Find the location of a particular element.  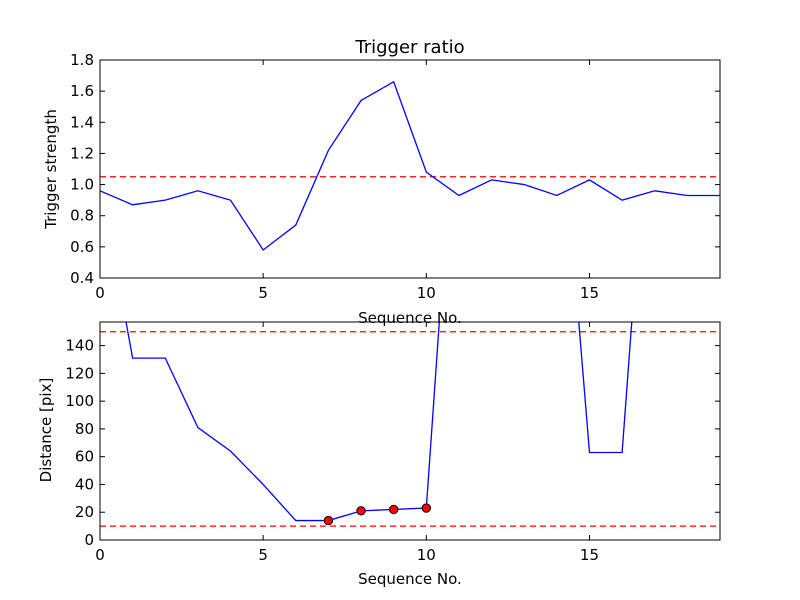

y-tick-label: 40 is located at coordinates (84, 484).